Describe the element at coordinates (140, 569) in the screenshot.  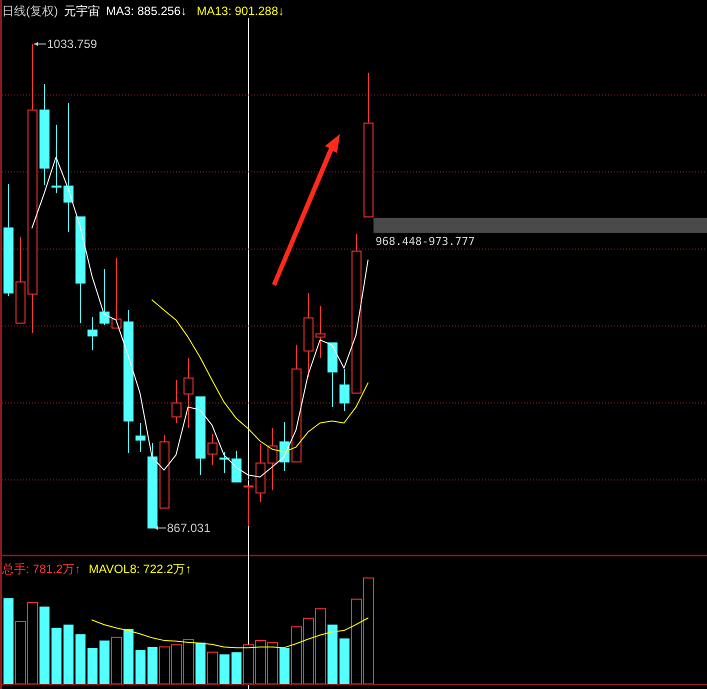
I see `text: MAVOL8: 722.2万↑` at that location.